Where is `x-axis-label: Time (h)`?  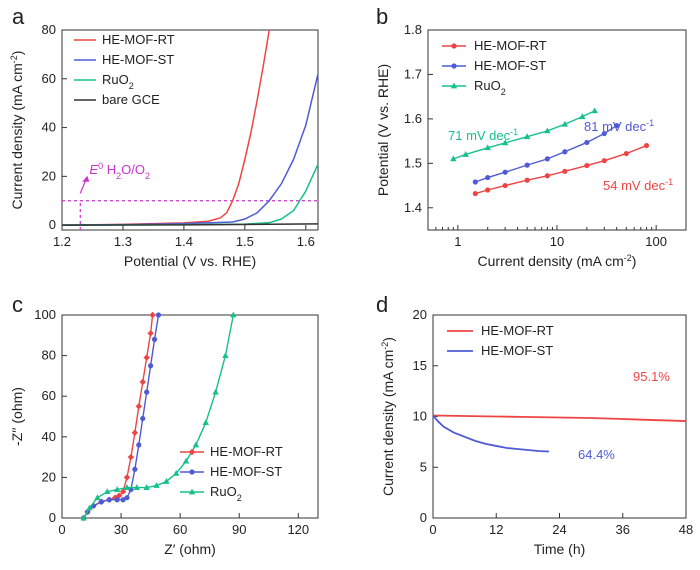 x-axis-label: Time (h) is located at coordinates (560, 549).